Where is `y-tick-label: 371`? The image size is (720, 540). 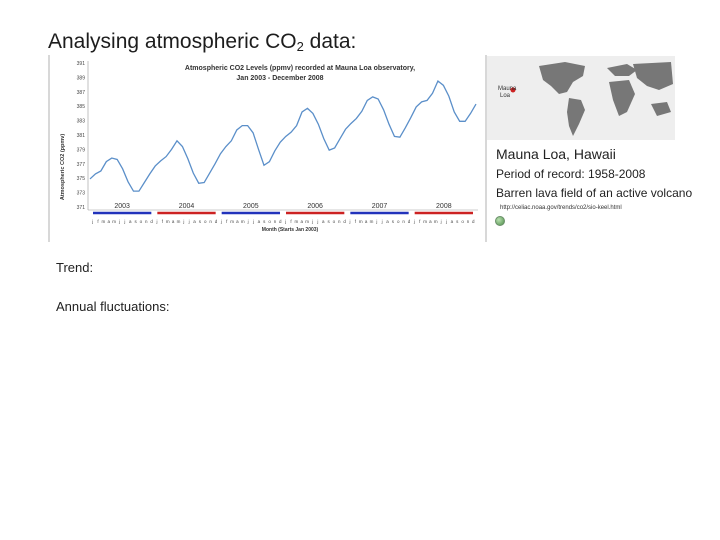 y-tick-label: 371 is located at coordinates (81, 208).